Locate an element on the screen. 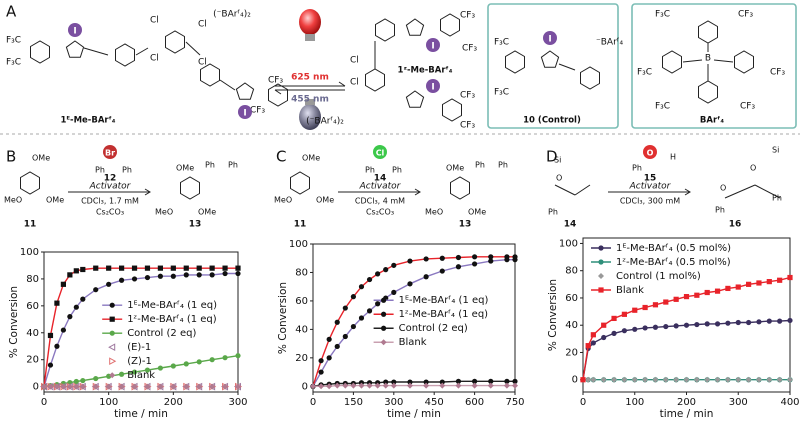 This screenshot has height=421, width=800. group: O is located at coordinates (559, 178).